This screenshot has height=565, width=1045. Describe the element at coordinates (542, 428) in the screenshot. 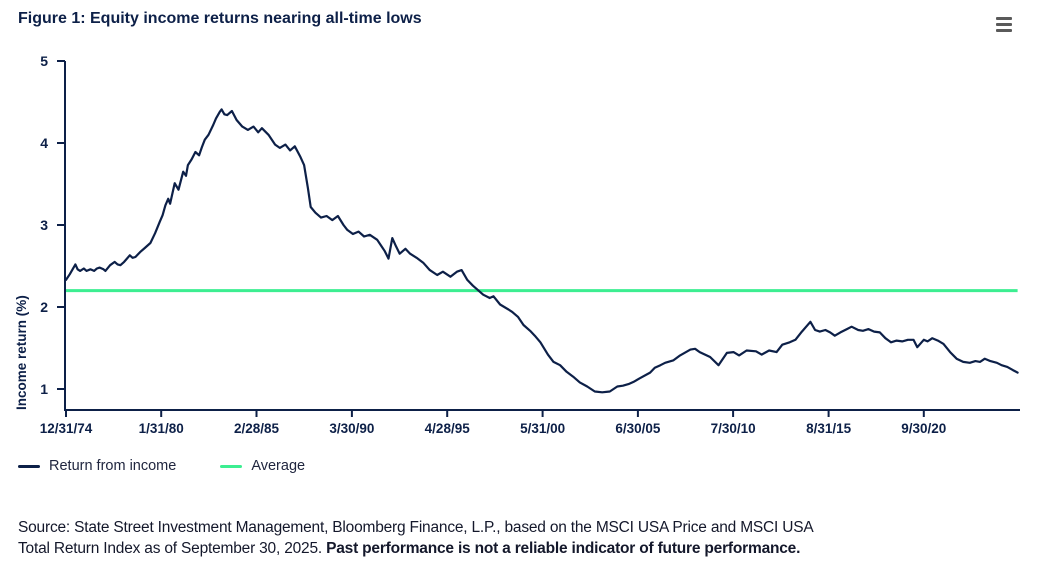

I see `x-tick-label: 5/31/00` at that location.